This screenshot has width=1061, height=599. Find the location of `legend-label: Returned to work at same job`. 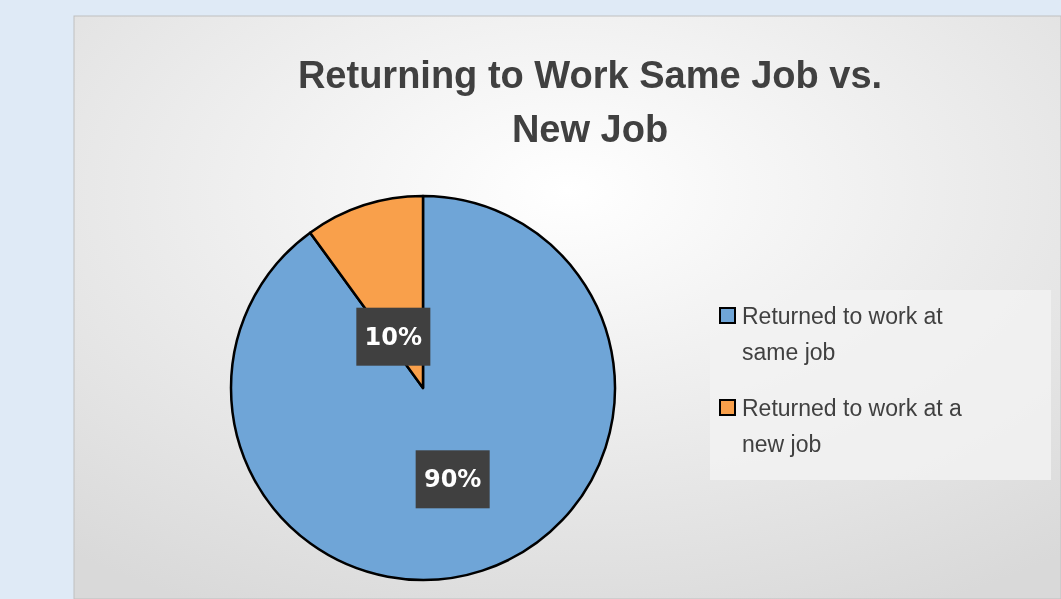

legend-label: Returned to work at same job is located at coordinates (843, 334).